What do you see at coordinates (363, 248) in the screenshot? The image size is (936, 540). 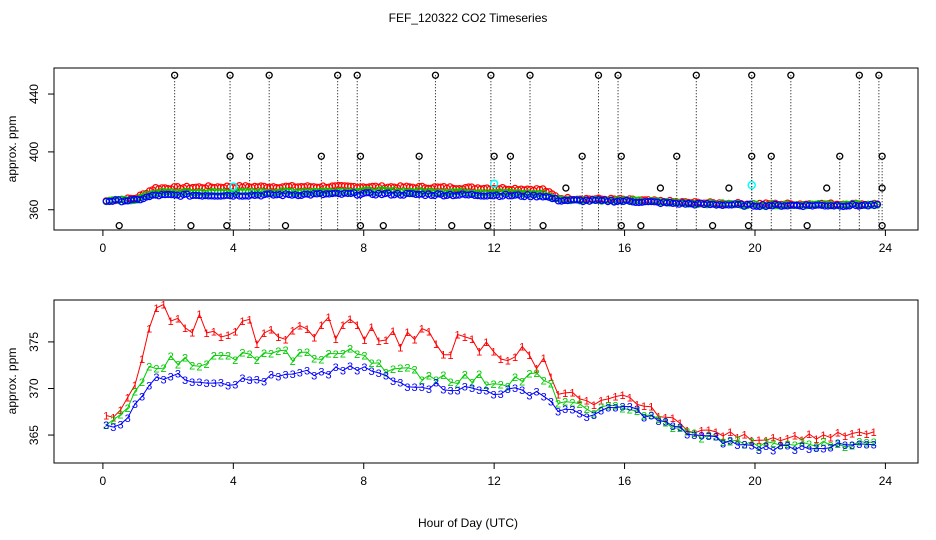 I see `top-x-tick-label: 8` at bounding box center [363, 248].